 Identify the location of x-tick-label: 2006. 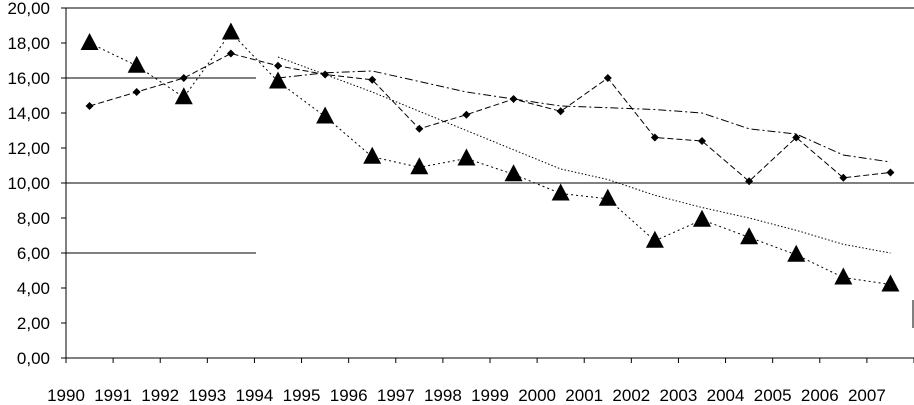
(820, 395).